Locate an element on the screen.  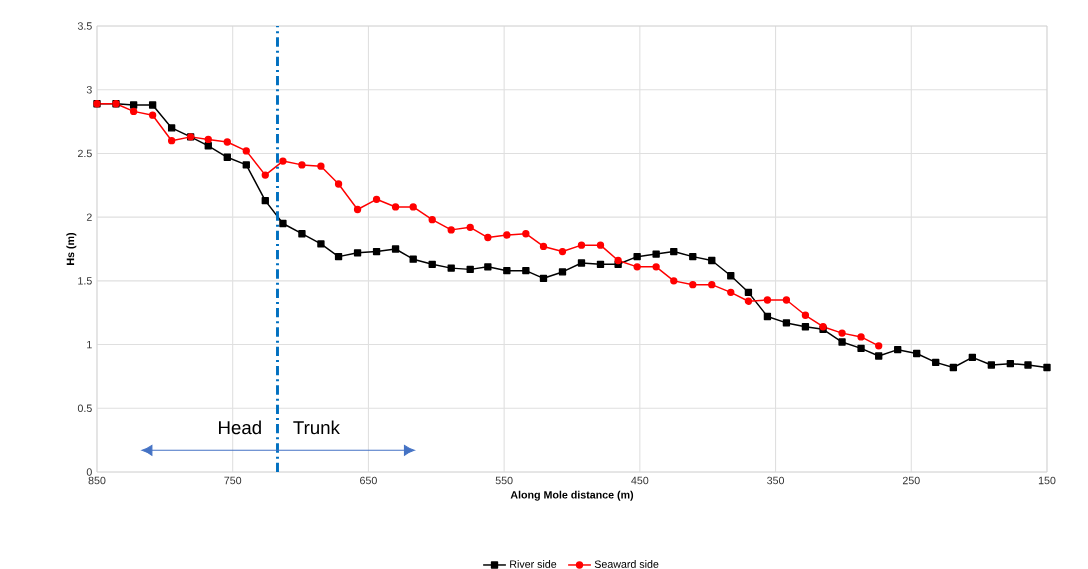
annotation: Trunk is located at coordinates (316, 427).